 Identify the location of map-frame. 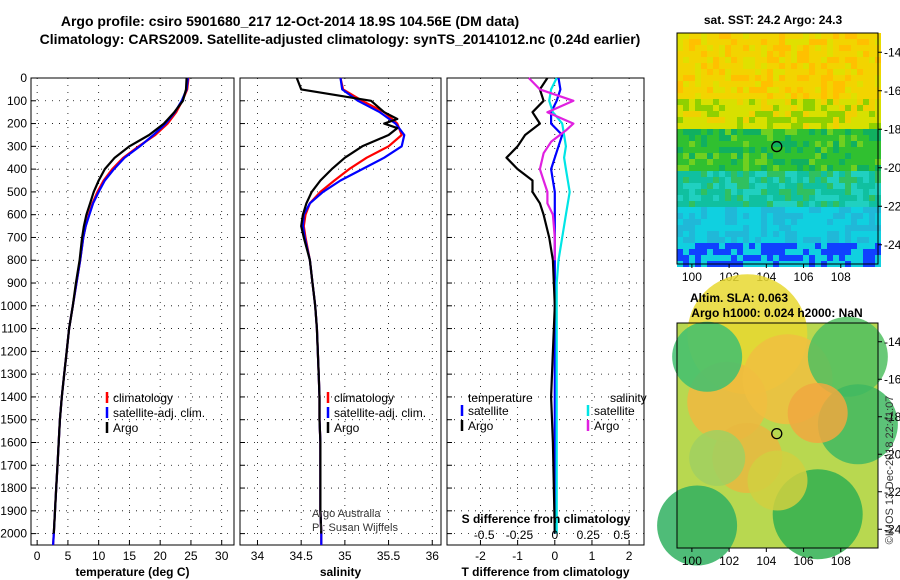
(777, 148).